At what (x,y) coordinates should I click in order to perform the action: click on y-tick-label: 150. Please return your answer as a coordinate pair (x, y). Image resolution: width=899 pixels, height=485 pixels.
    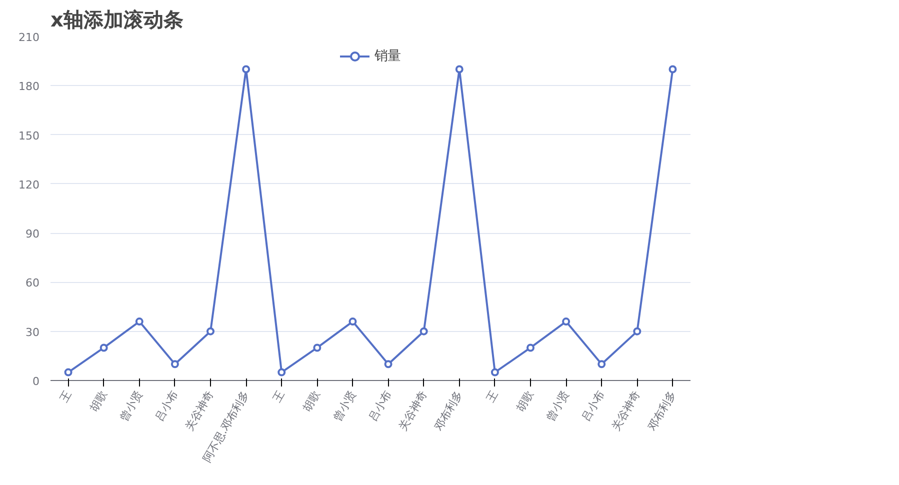
    Looking at the image, I should click on (29, 135).